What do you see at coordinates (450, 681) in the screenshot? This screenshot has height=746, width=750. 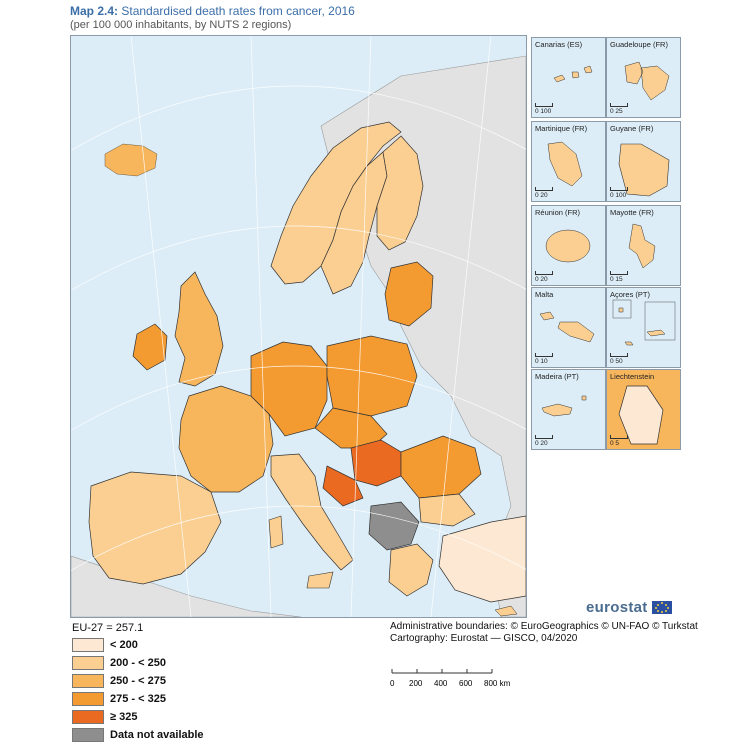 I see `scale-bar: 0 200 400 600 800 km` at bounding box center [450, 681].